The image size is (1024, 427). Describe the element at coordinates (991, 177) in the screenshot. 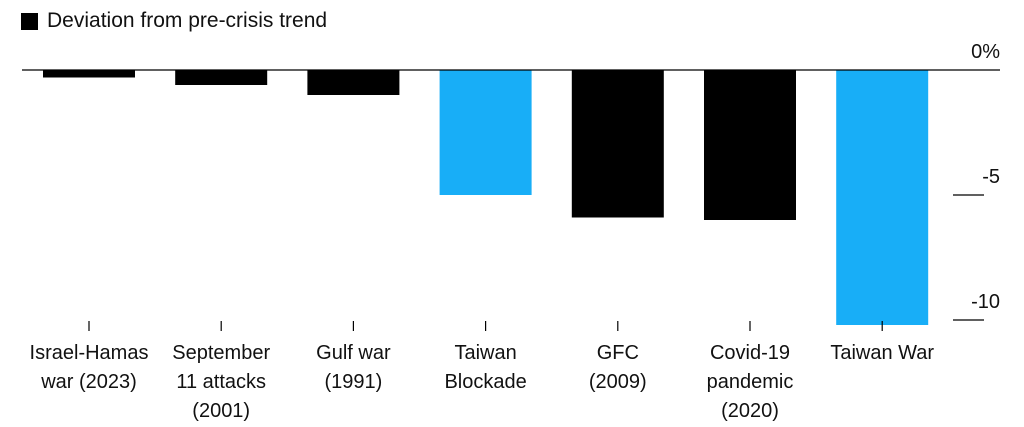

I see `y-tick-label-1: -5` at that location.